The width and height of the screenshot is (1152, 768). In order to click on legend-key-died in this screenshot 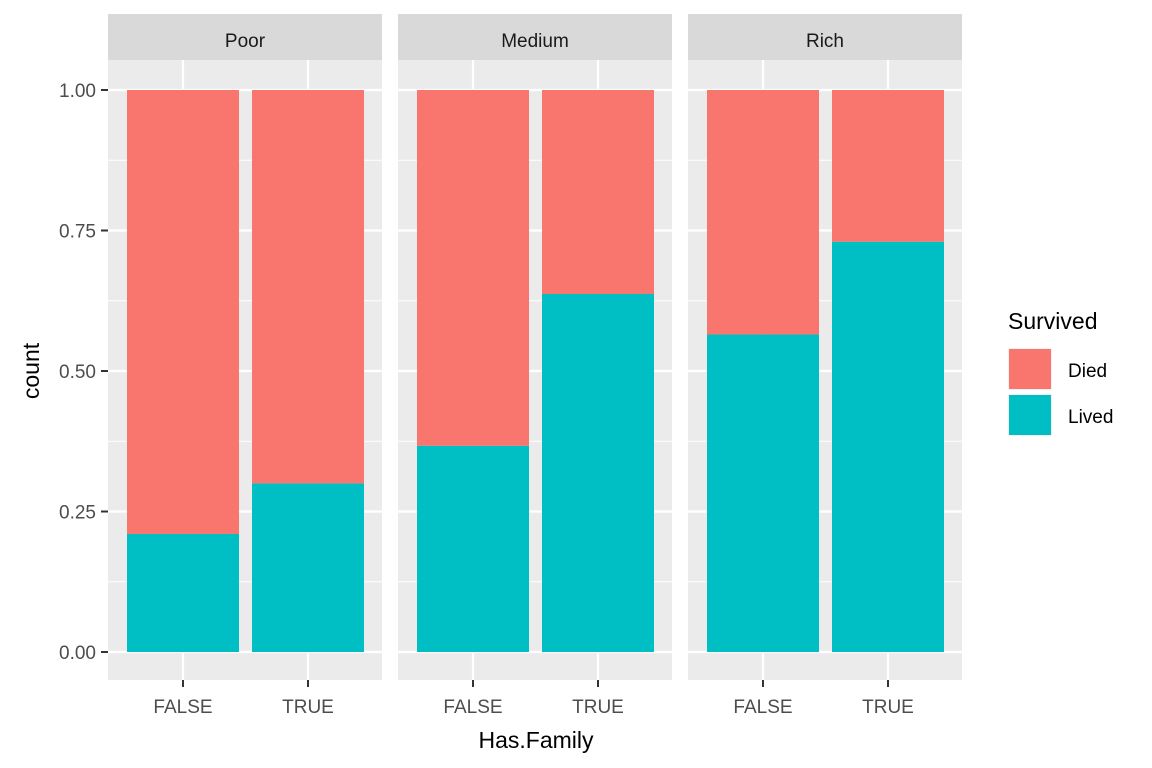, I will do `click(1030, 369)`.